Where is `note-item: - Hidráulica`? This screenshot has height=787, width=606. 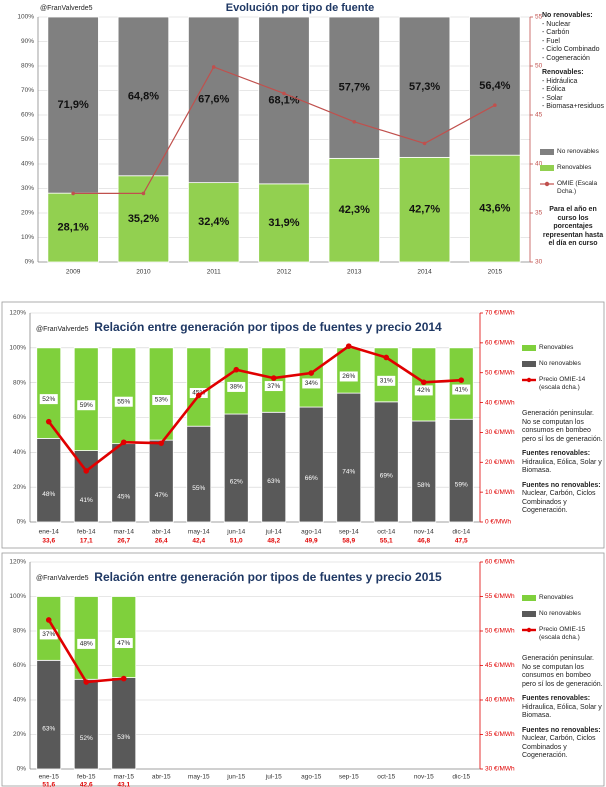
note-item: - Hidráulica is located at coordinates (560, 81).